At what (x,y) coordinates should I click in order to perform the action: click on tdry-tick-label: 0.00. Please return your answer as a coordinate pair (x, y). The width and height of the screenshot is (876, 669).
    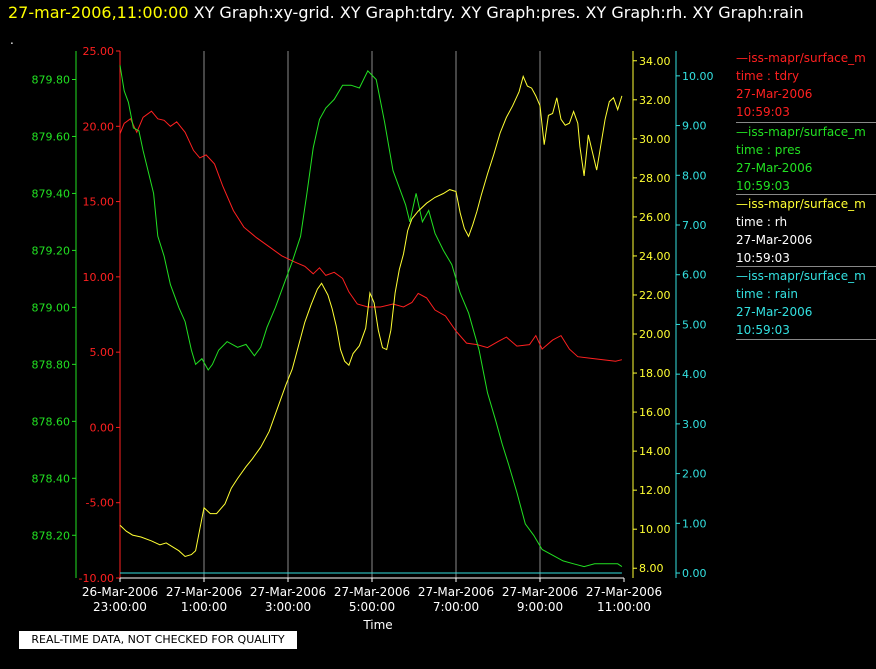
    Looking at the image, I should click on (102, 427).